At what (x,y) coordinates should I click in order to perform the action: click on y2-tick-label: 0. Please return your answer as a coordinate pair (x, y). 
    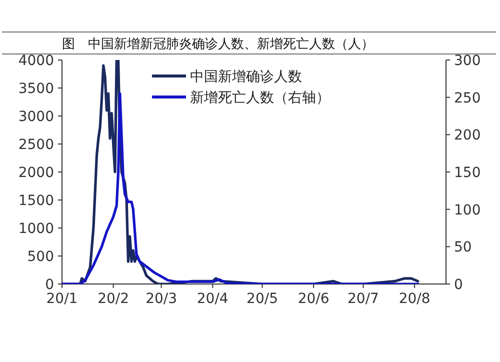
    Looking at the image, I should click on (458, 285).